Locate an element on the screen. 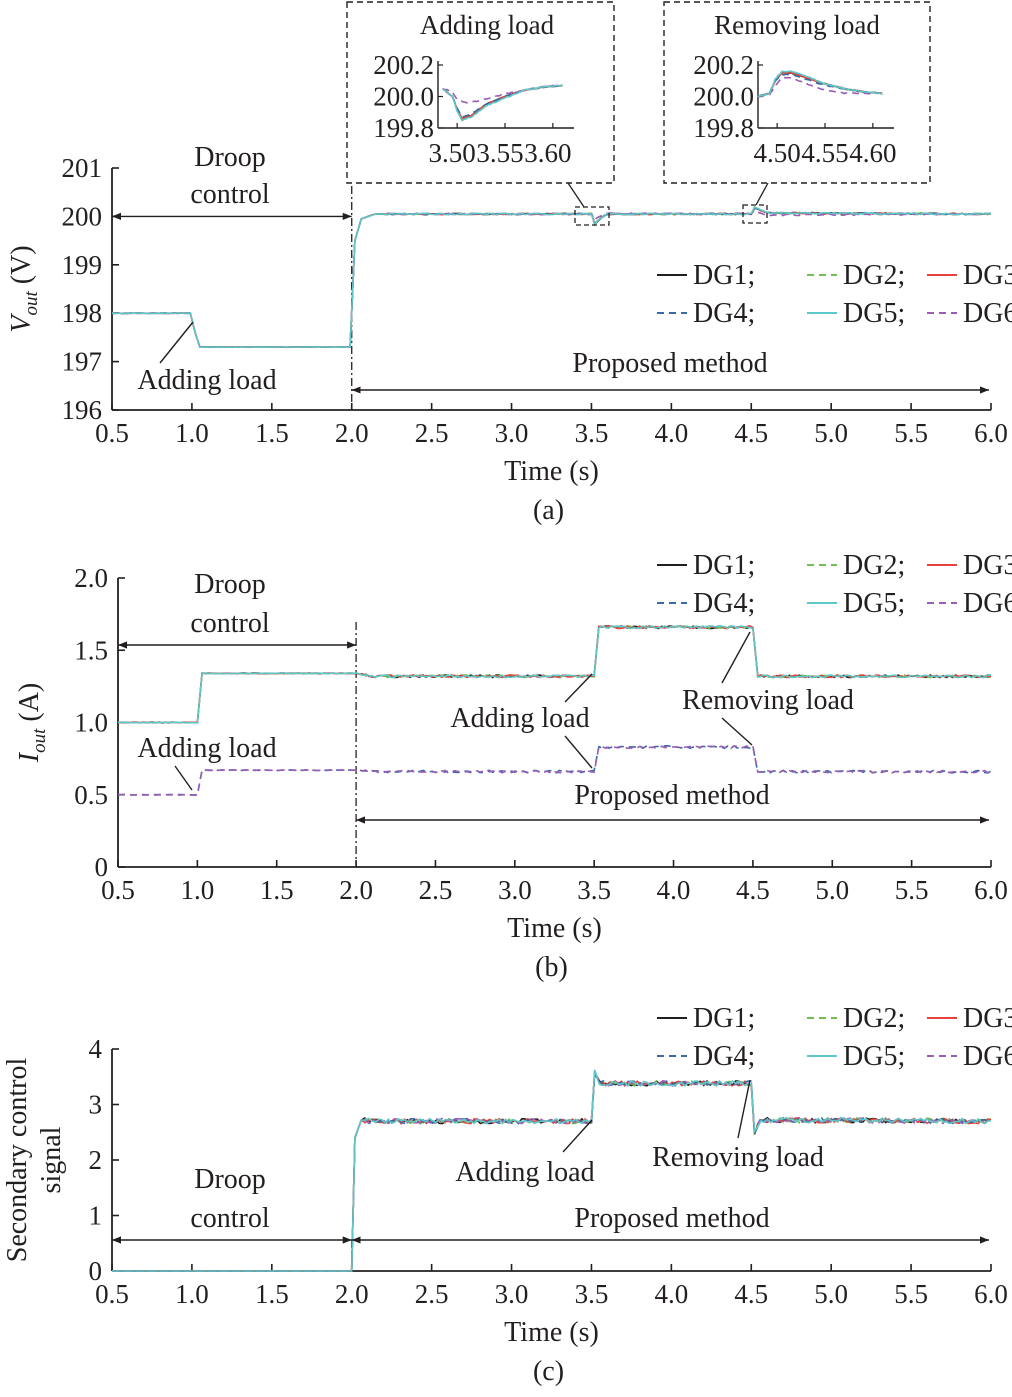 The width and height of the screenshot is (1012, 1397). inset-title: Adding load is located at coordinates (487, 25).